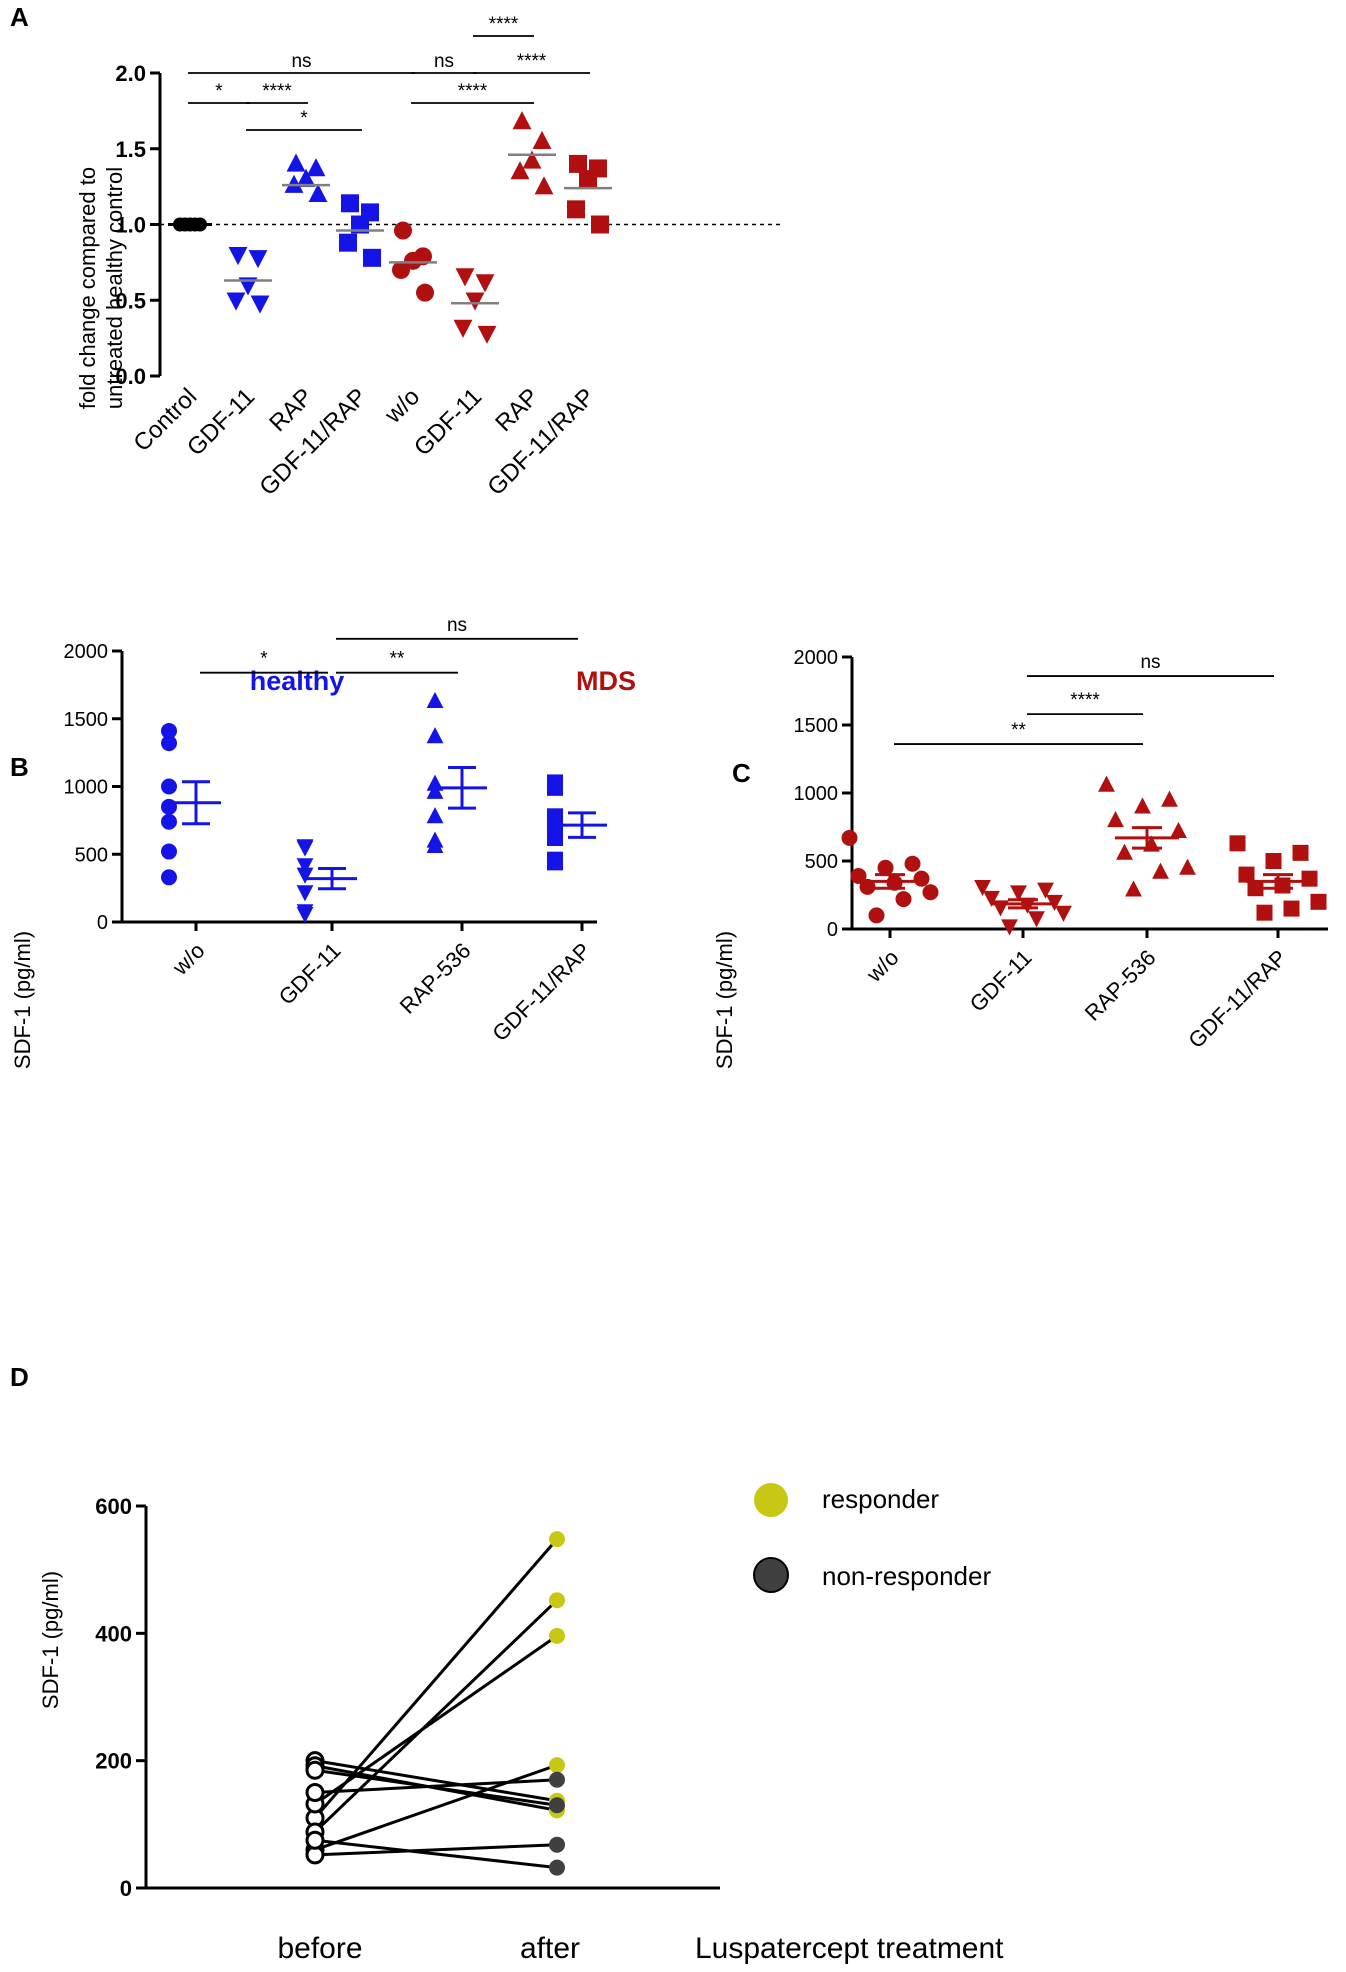 The height and width of the screenshot is (1972, 1346). Describe the element at coordinates (816, 726) in the screenshot. I see `panel-c-ytick-label: 1500` at that location.